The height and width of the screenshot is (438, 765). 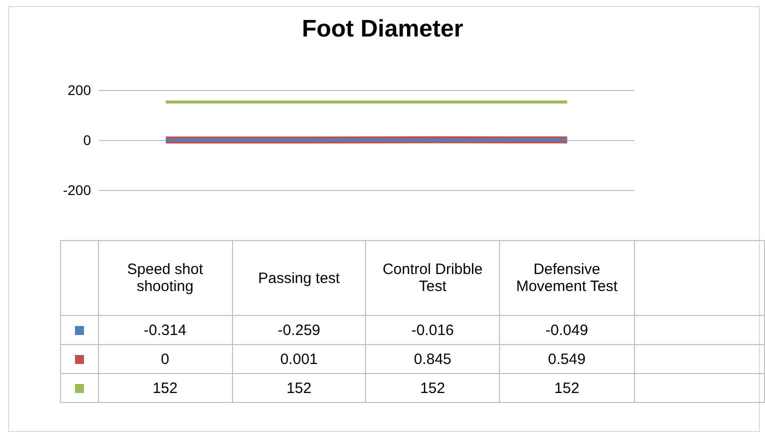 What do you see at coordinates (165, 359) in the screenshot?
I see `data-label: 0` at bounding box center [165, 359].